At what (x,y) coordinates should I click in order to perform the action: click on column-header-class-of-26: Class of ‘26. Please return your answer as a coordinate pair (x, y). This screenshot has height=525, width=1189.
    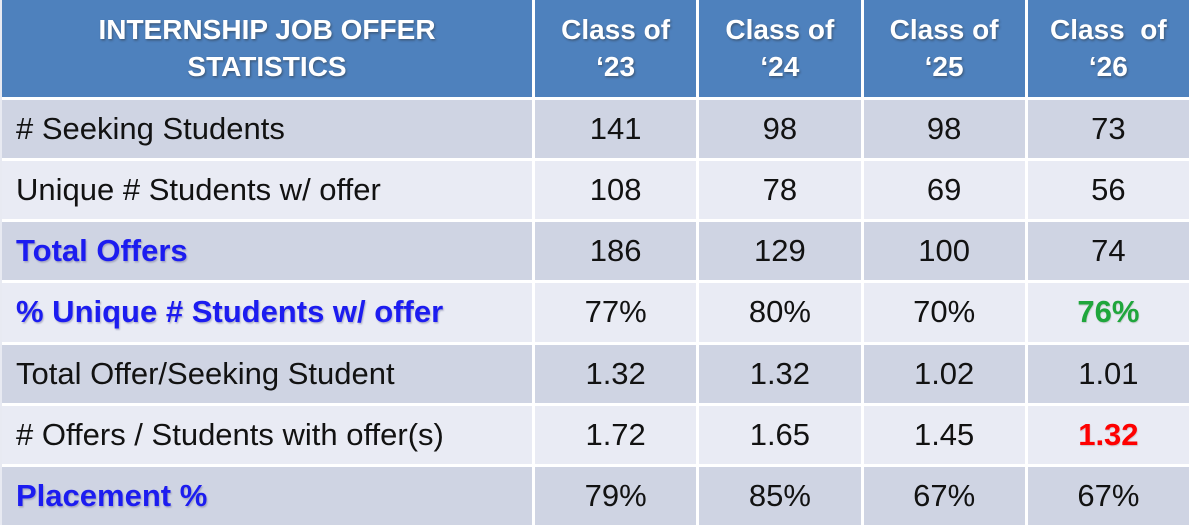
    Looking at the image, I should click on (1108, 48).